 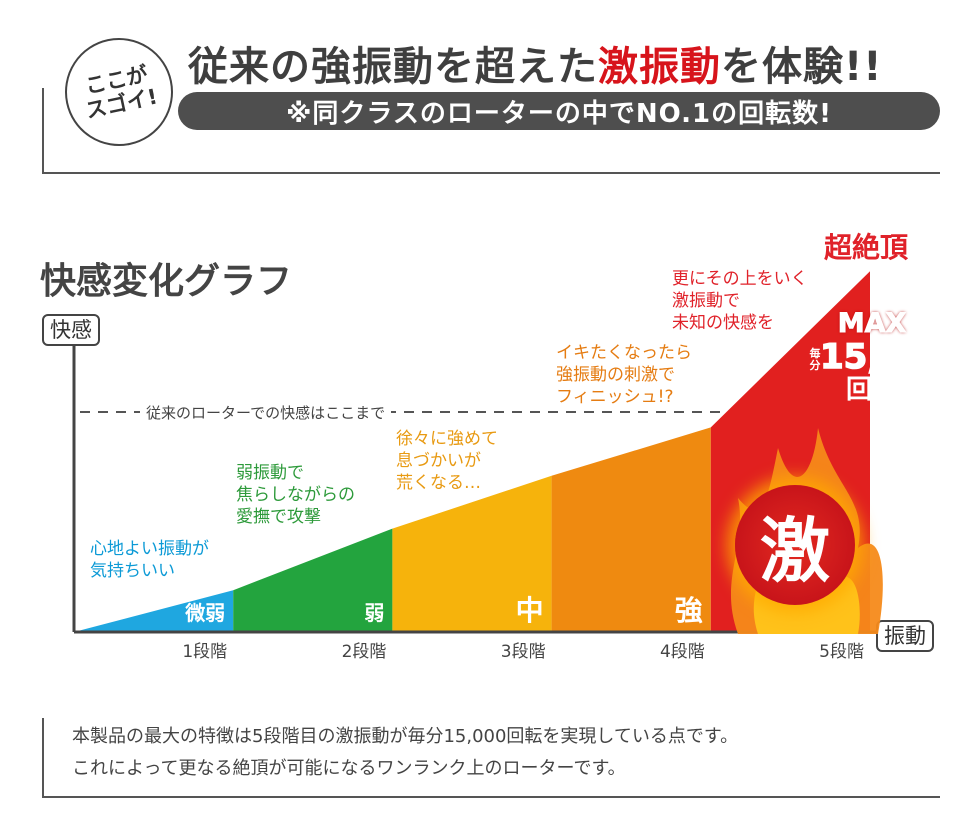 What do you see at coordinates (438, 461) in the screenshot?
I see `note-level-3-line-2: 息づかいが` at bounding box center [438, 461].